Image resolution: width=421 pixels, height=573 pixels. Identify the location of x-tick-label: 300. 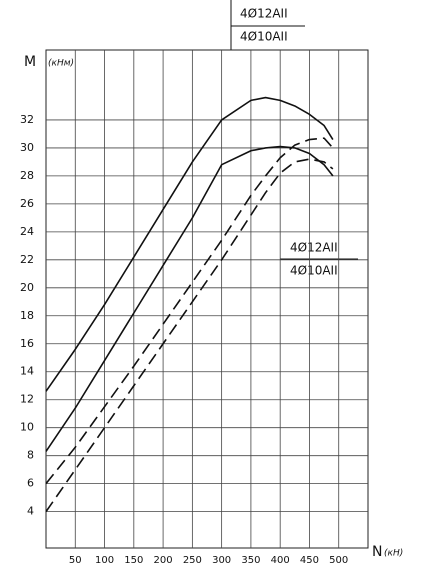
(221, 560).